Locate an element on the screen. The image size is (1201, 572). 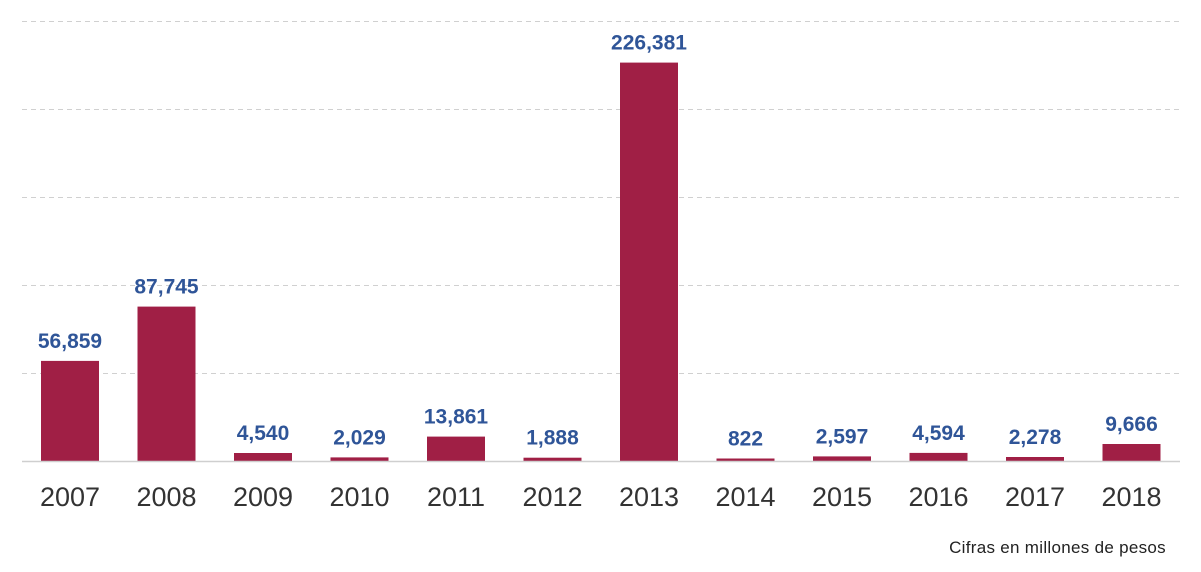
x-tick-label-2014: 2014 is located at coordinates (745, 497).